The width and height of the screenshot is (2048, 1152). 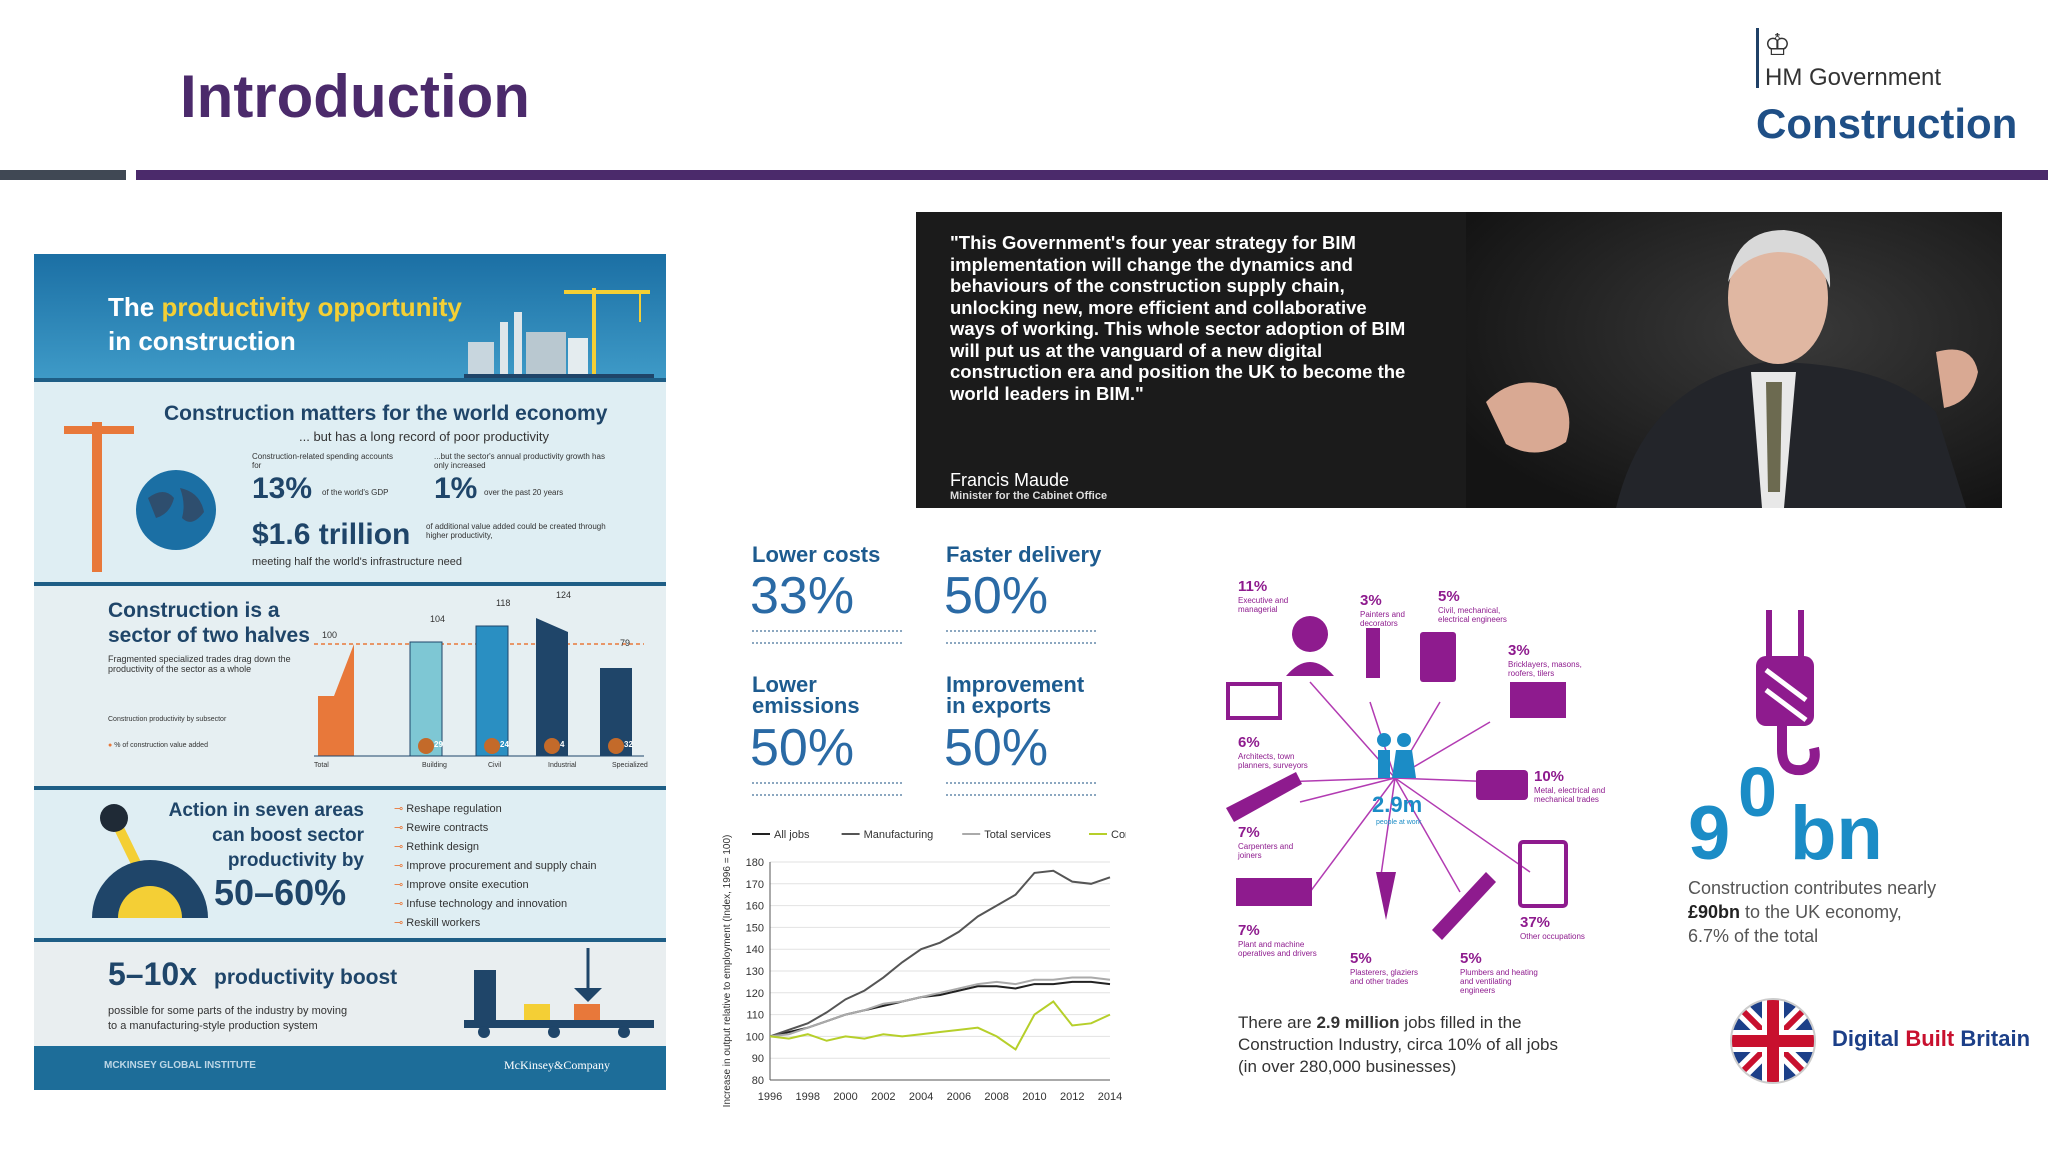 I want to click on bar-category-label: Building, so click(x=434, y=765).